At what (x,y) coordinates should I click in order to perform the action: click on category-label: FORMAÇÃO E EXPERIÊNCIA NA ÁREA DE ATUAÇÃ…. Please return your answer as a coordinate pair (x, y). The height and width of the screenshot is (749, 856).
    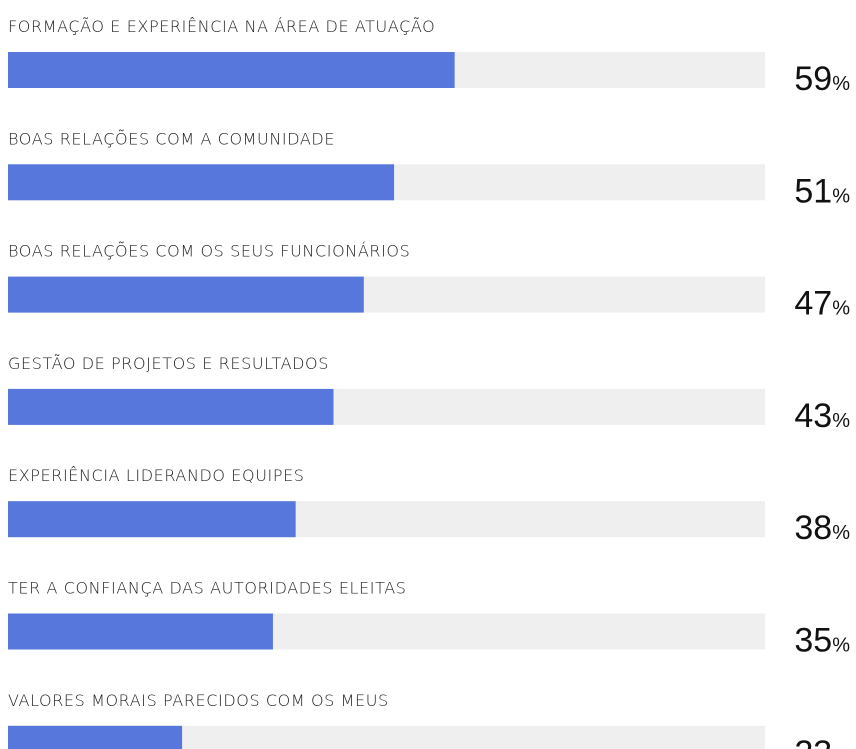
    Looking at the image, I should click on (221, 26).